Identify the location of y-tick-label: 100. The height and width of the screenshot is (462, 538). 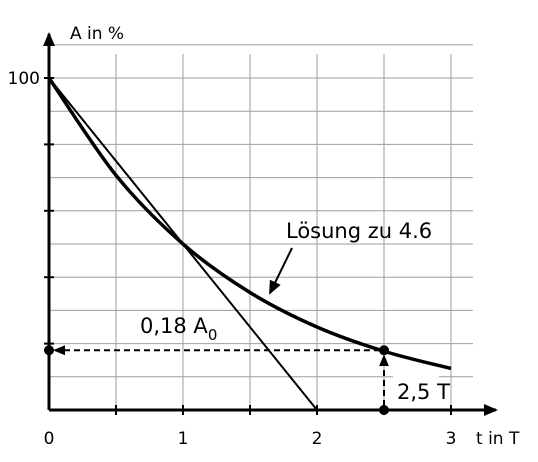
(24, 79).